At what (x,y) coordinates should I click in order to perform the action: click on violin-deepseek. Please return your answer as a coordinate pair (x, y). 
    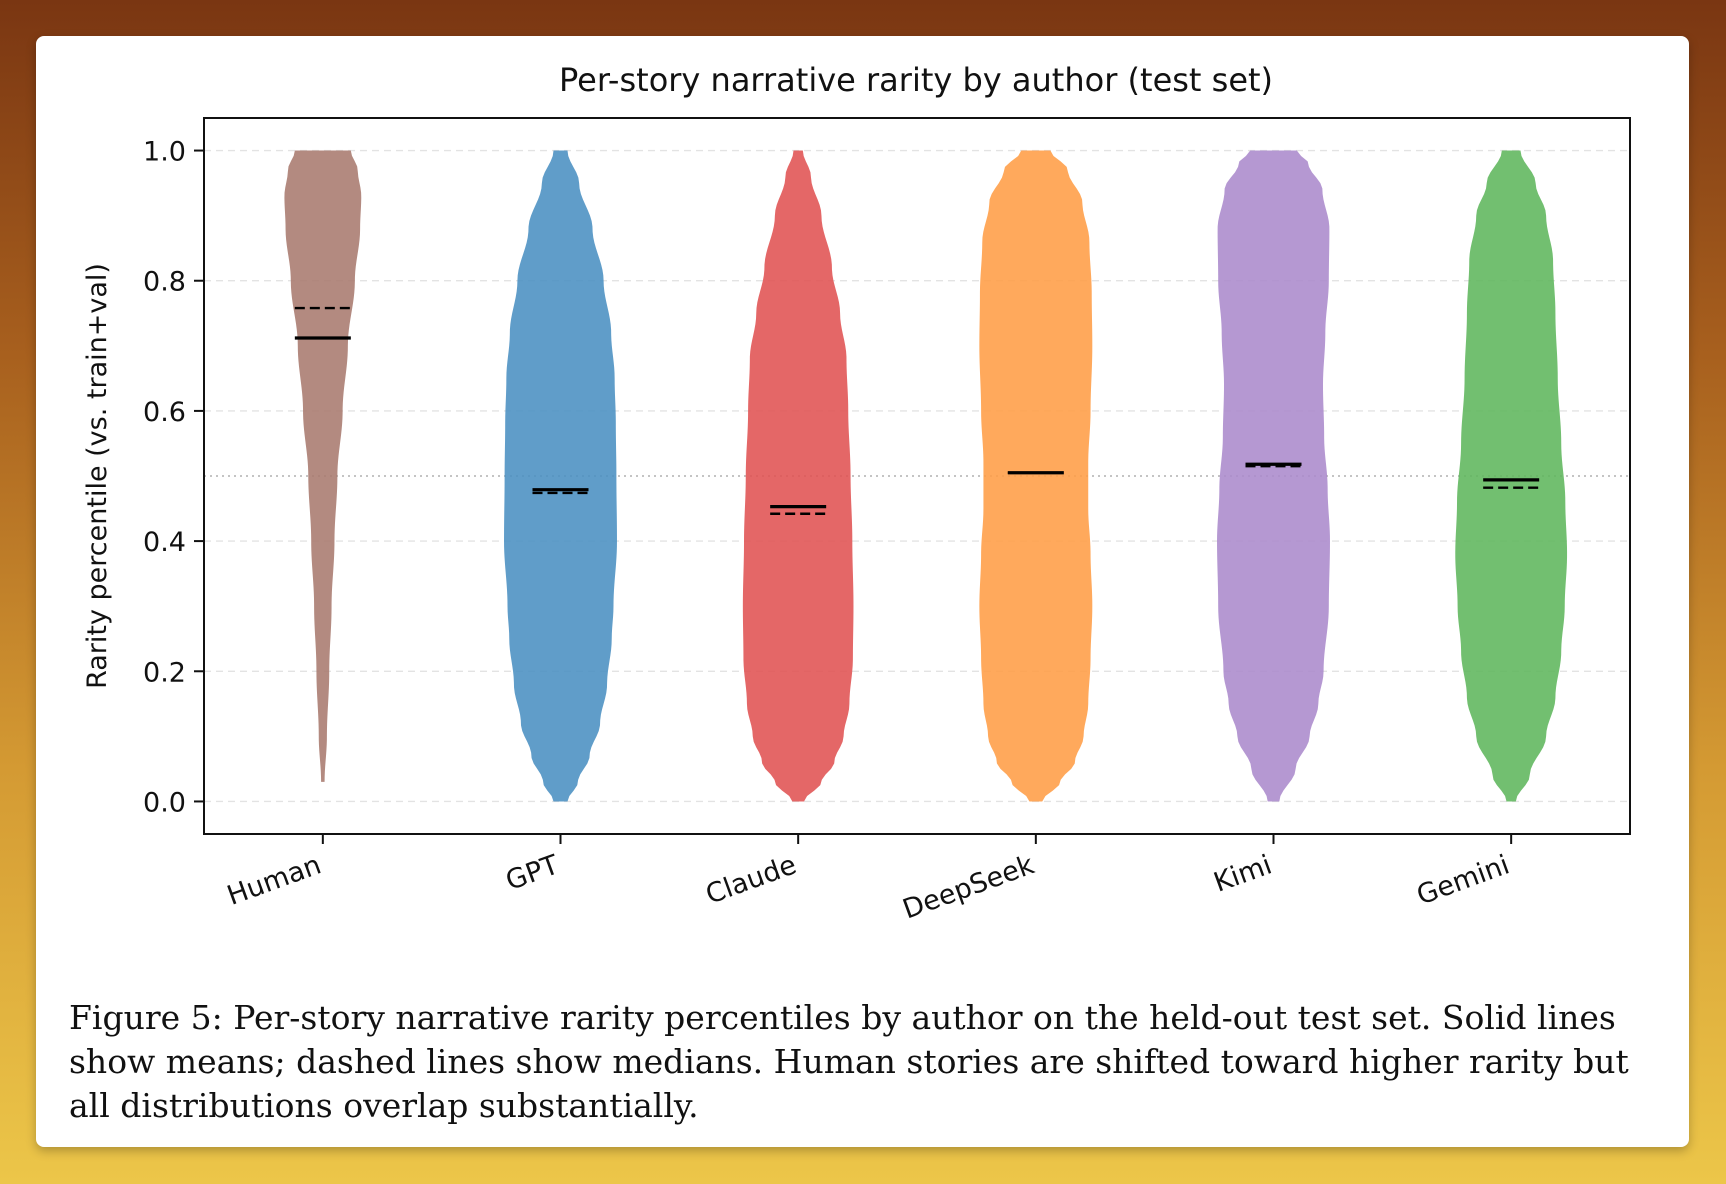
    Looking at the image, I should click on (1036, 476).